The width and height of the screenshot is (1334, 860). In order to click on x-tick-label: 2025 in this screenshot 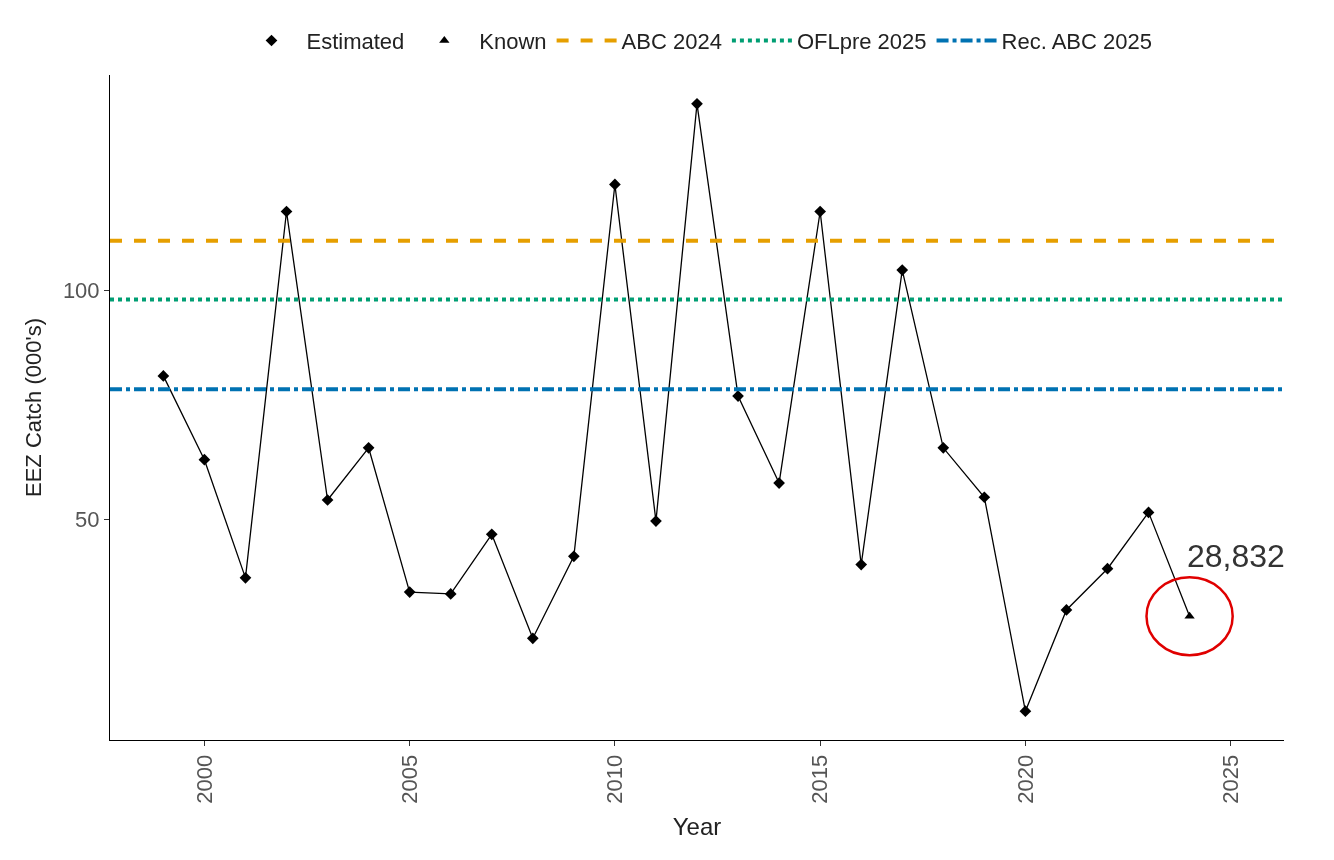, I will do `click(1230, 779)`.